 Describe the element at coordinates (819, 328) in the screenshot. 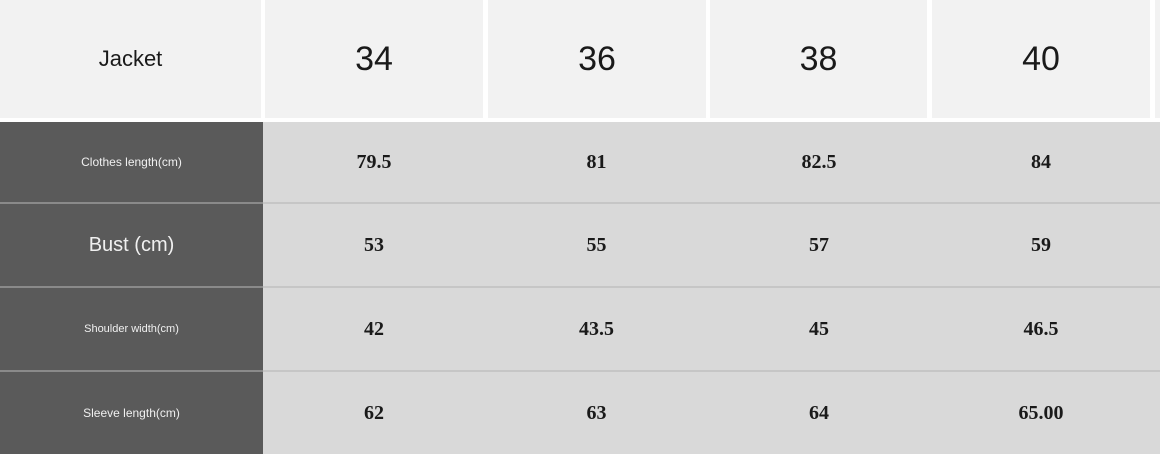

I see `cell-value: 45` at that location.